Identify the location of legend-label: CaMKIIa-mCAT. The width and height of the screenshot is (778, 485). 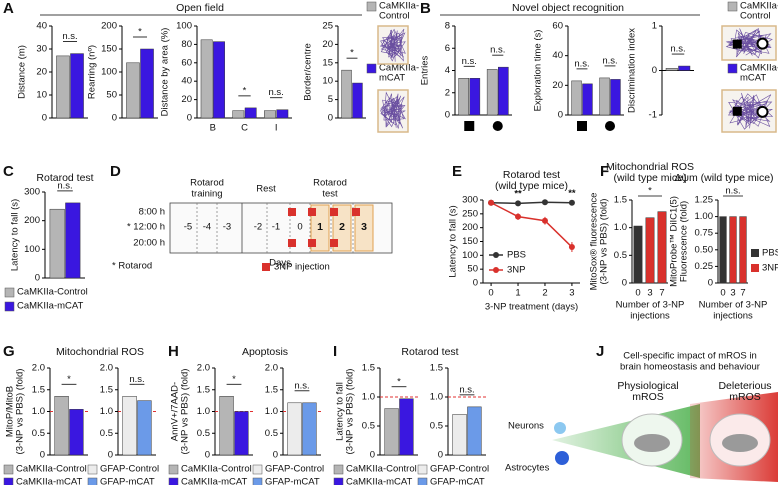
(379, 481).